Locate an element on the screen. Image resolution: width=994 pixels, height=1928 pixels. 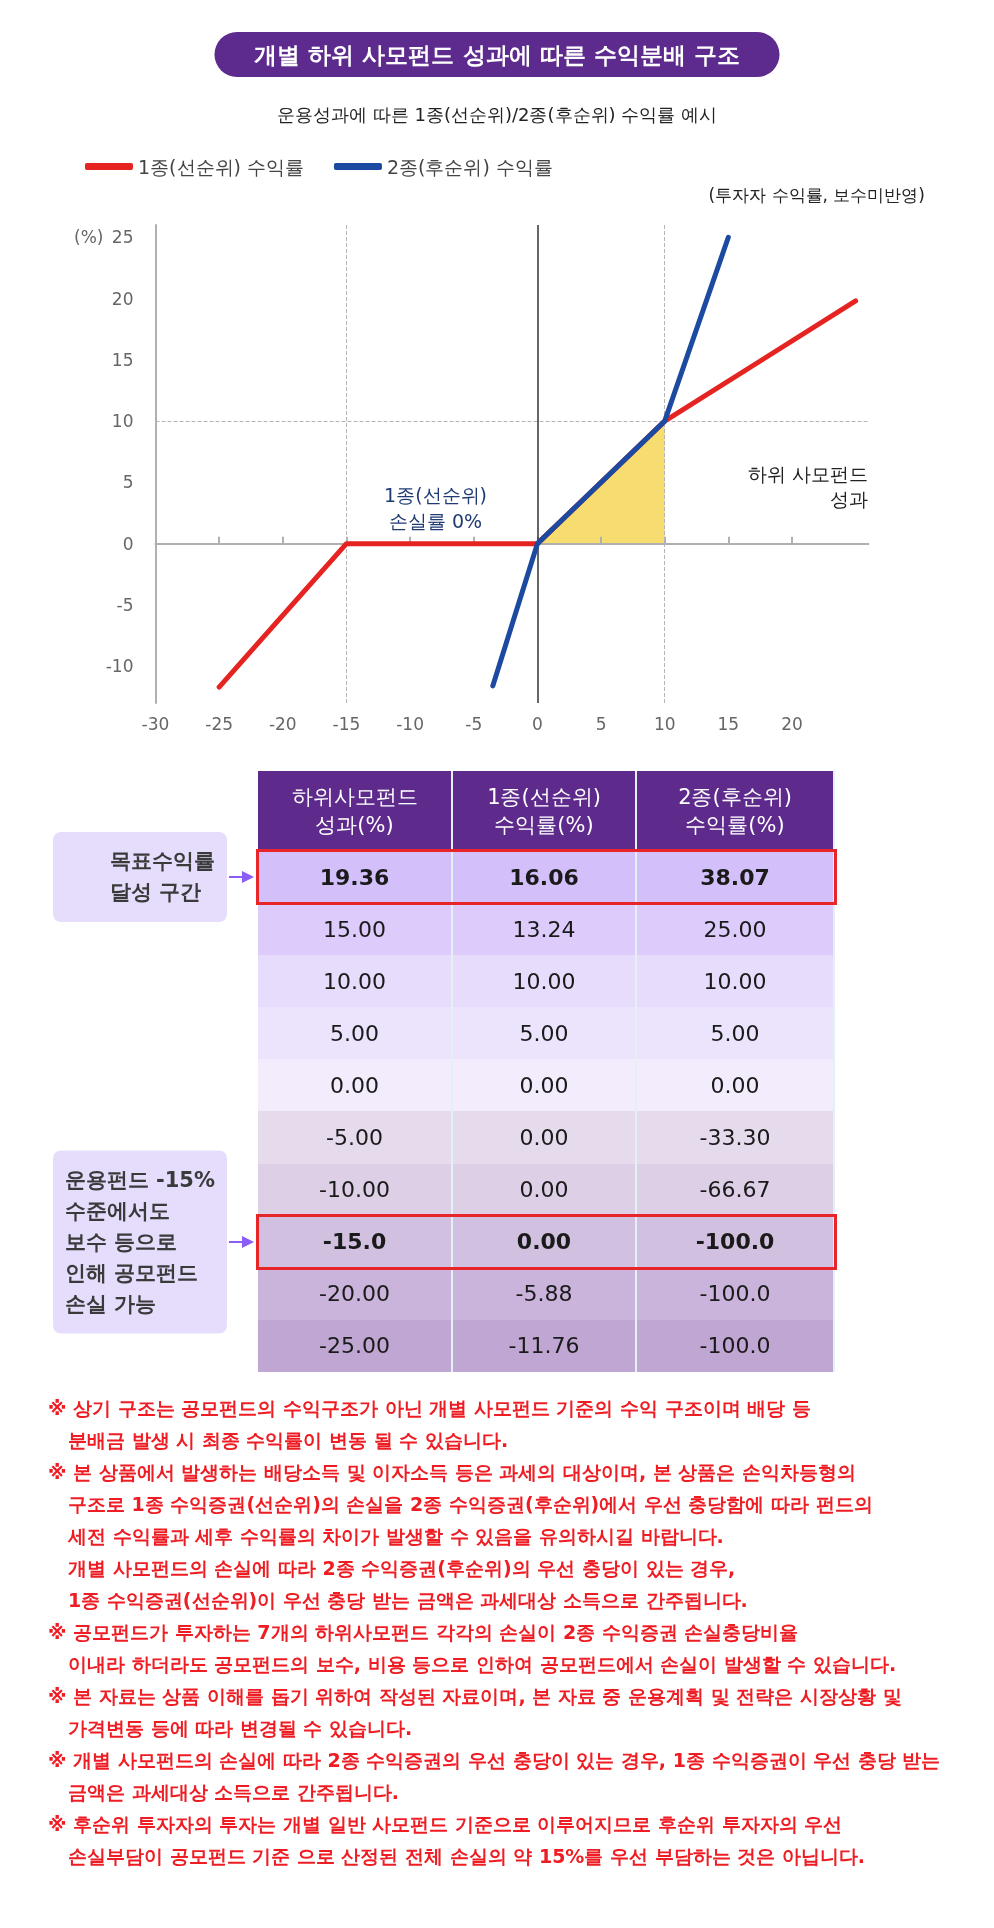
y-tick-label: 15.00 is located at coordinates (355, 929).